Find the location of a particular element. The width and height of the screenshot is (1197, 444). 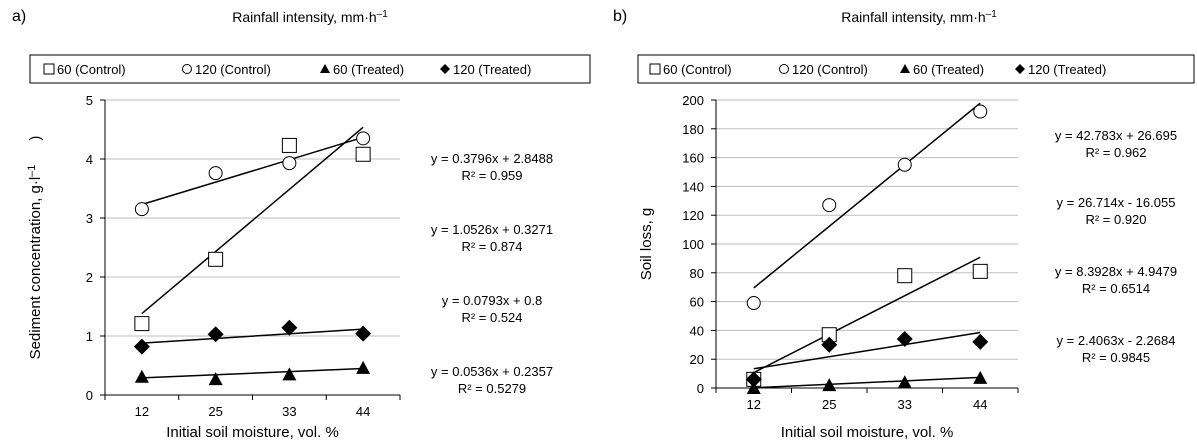

panel-b-legend-label-1: 120 (Control) is located at coordinates (830, 69).